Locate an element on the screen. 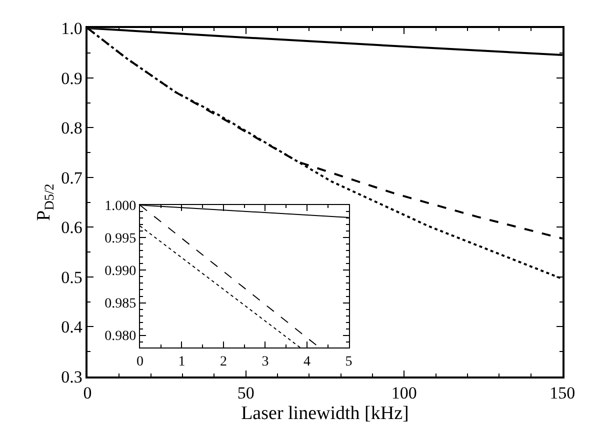  y-tick-label: 1.0 is located at coordinates (71, 28).